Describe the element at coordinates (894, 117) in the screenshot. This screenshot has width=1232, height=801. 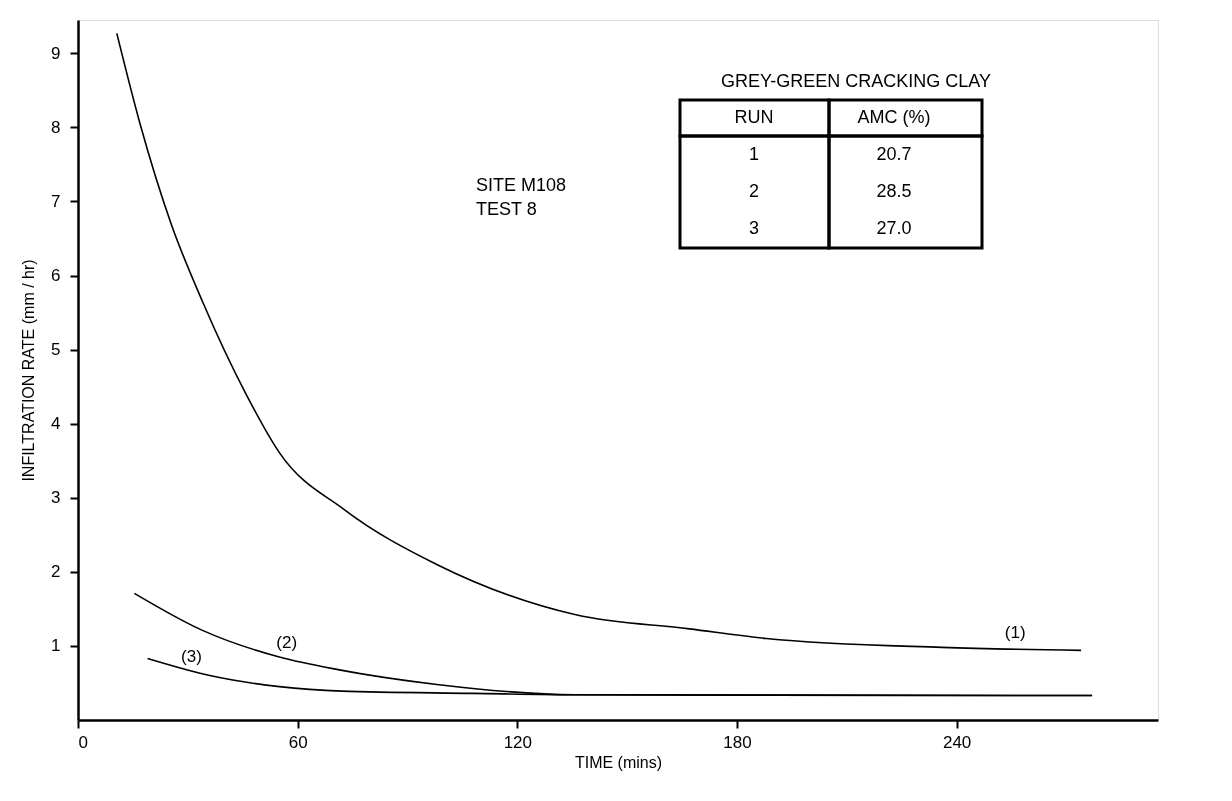
I see `annotation: AMC (%)` at that location.